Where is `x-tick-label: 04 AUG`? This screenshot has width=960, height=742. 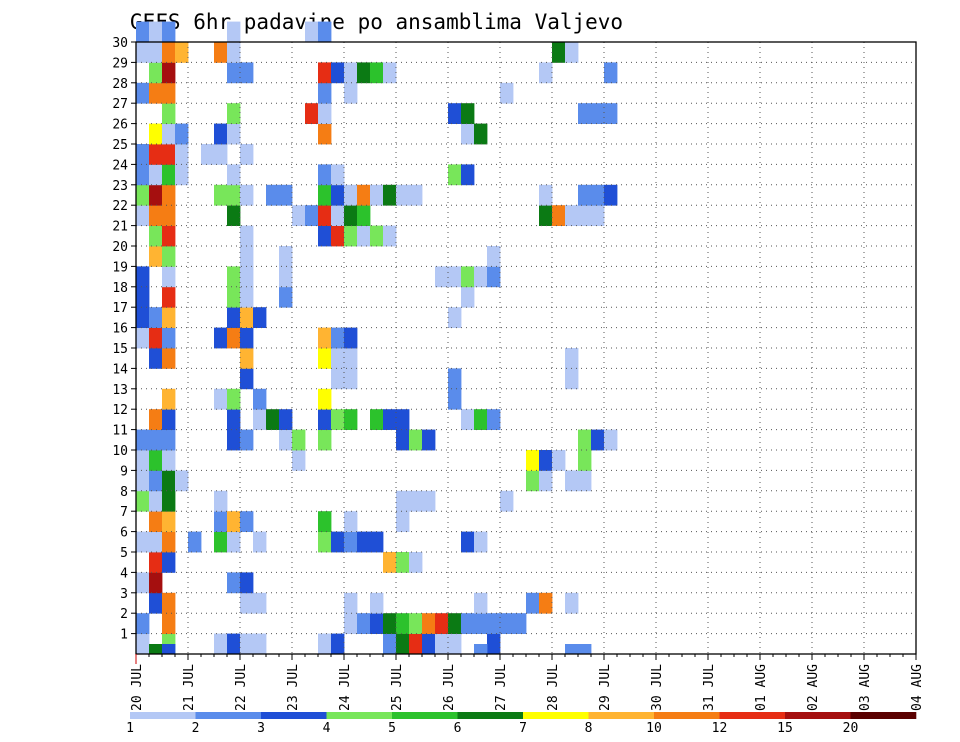 x-tick-label: 04 AUG is located at coordinates (917, 687).